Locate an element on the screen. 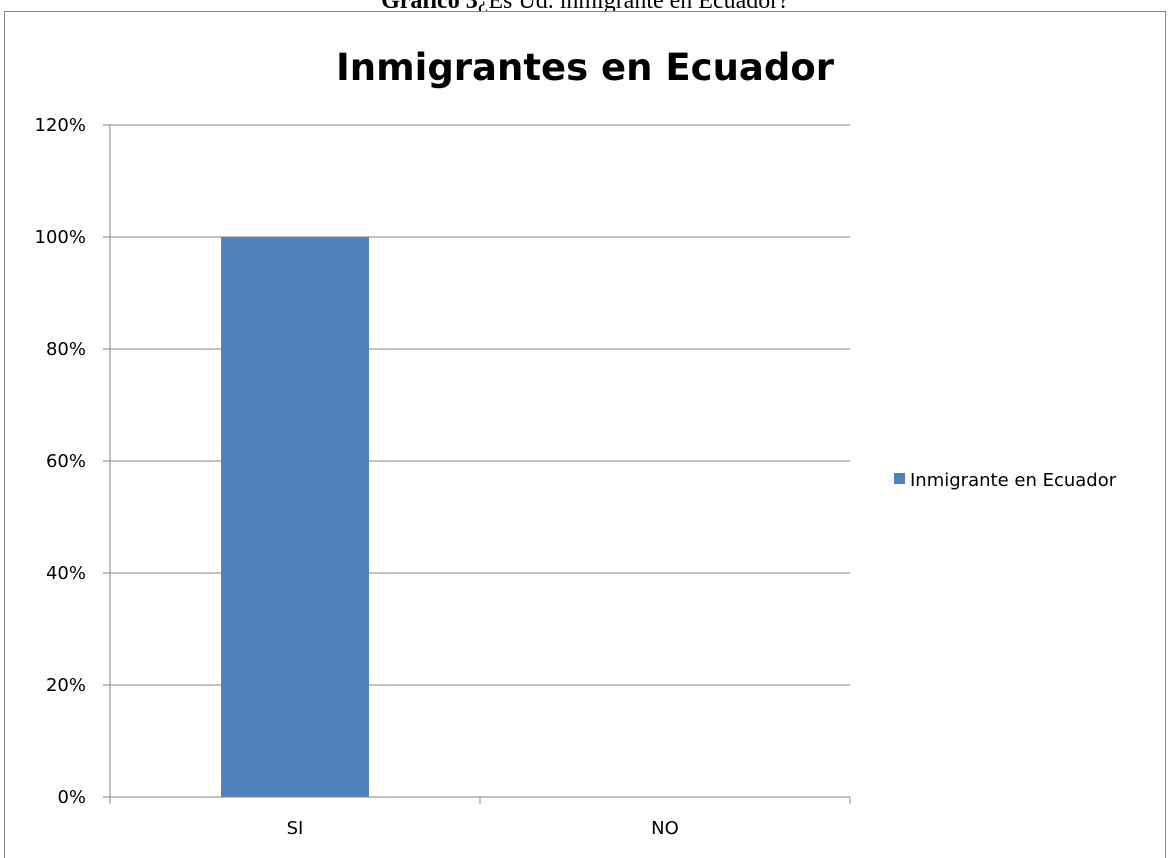  y-tick-label: 100% is located at coordinates (60, 237).